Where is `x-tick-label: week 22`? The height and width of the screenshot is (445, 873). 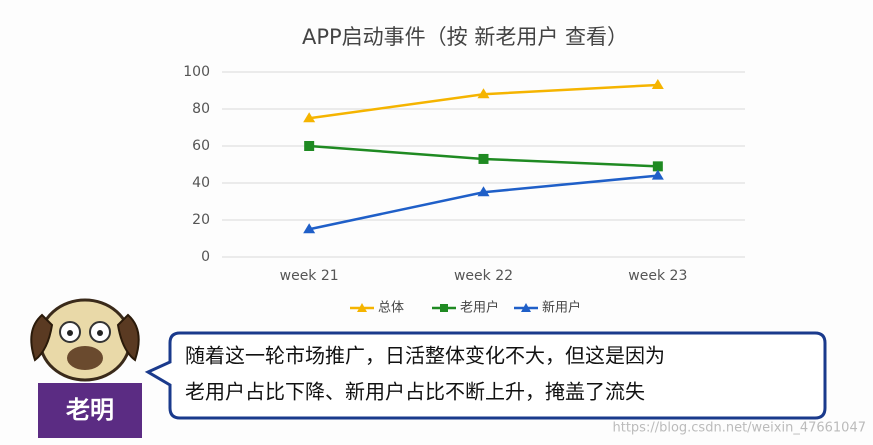
x-tick-label: week 22 is located at coordinates (483, 276).